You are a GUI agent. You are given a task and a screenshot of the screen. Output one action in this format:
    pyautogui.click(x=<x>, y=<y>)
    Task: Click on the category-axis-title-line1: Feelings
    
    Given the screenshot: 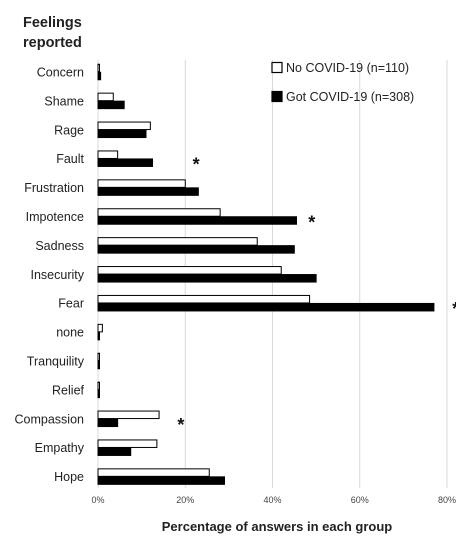 What is the action you would take?
    pyautogui.click(x=52, y=23)
    